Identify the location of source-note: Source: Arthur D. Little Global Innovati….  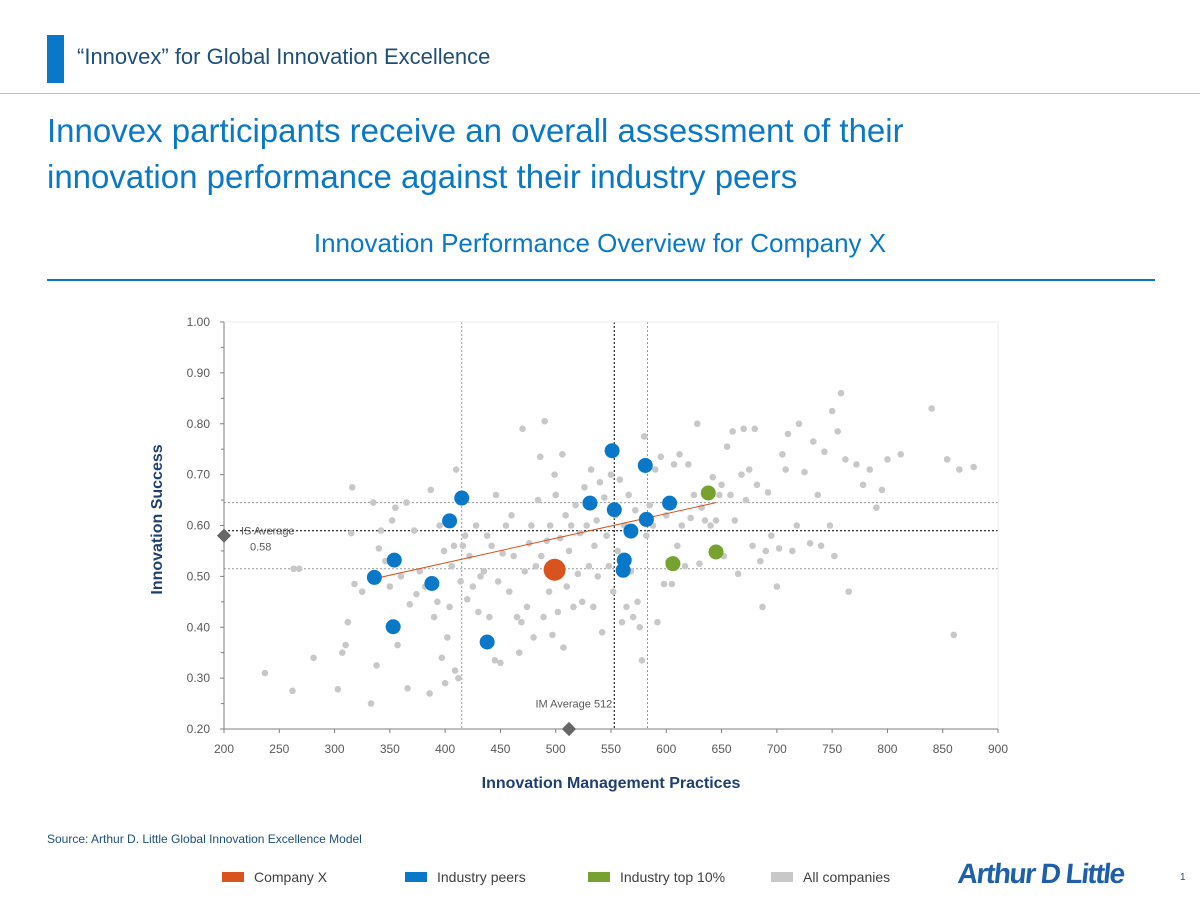
(204, 839).